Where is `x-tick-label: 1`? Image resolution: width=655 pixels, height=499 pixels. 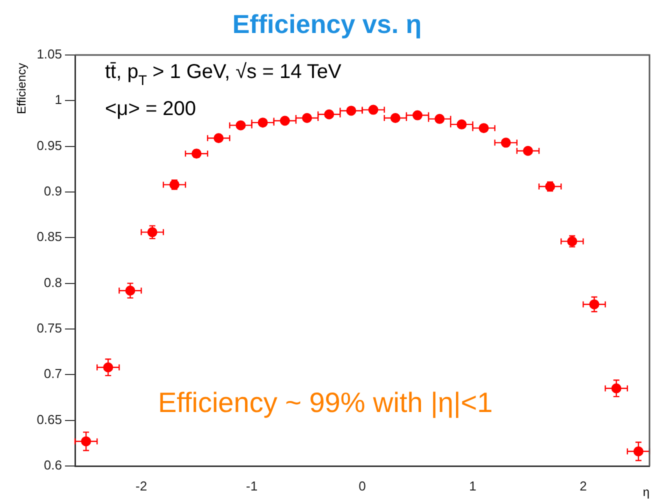
x-tick-label: 1 is located at coordinates (472, 486).